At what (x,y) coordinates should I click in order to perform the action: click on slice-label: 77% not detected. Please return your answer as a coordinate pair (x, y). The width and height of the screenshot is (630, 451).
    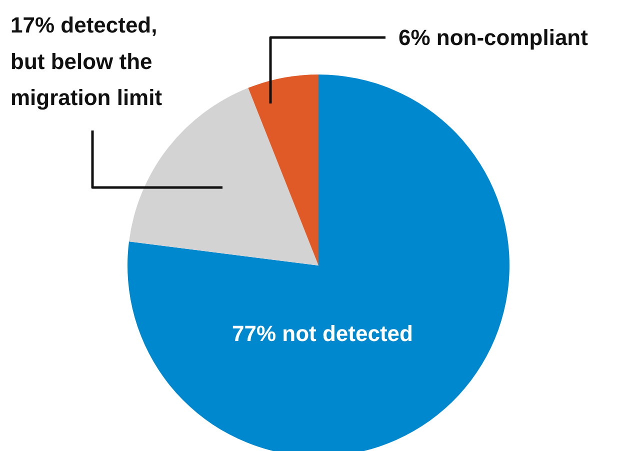
    Looking at the image, I should click on (322, 333).